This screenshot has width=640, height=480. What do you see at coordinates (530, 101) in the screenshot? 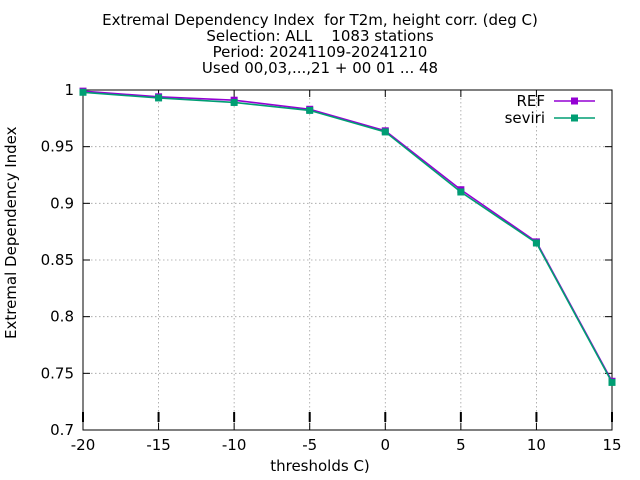
I see `legend-label-ref: REF` at bounding box center [530, 101].